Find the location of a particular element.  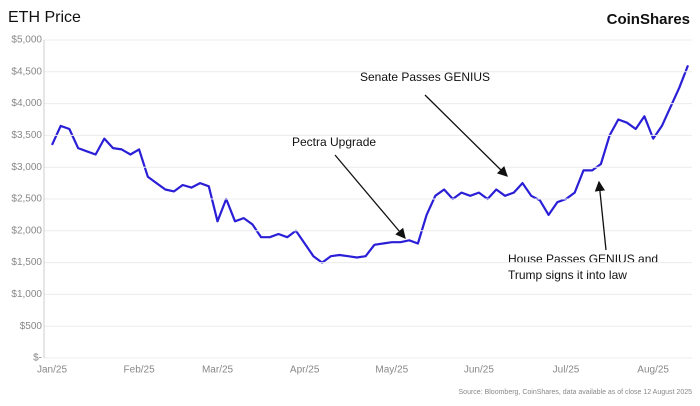

x-tick-label: Apr/25 is located at coordinates (305, 370).